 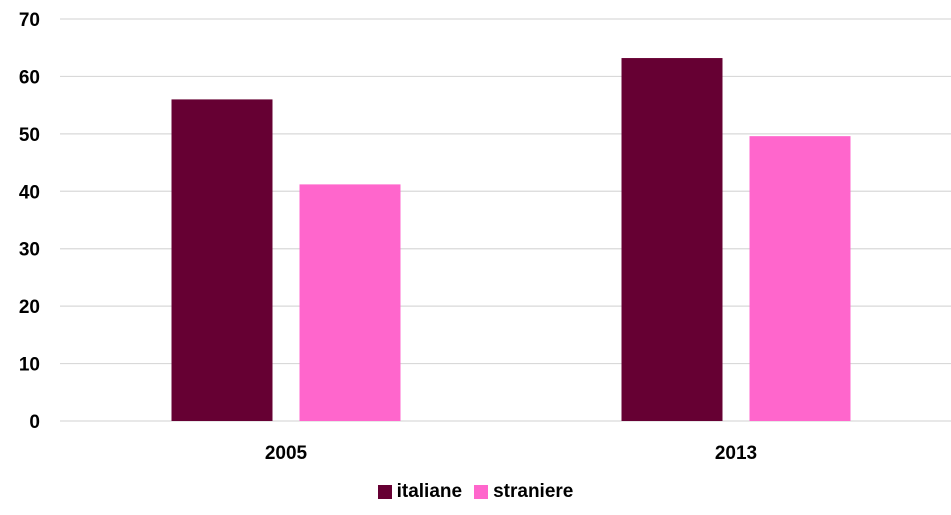 I want to click on x-tick-label-2005: 2005, so click(x=286, y=453).